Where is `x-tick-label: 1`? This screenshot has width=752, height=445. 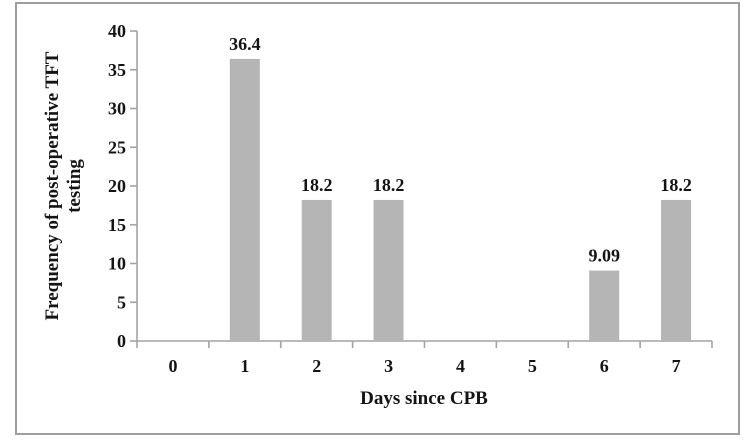
x-tick-label: 1 is located at coordinates (244, 366).